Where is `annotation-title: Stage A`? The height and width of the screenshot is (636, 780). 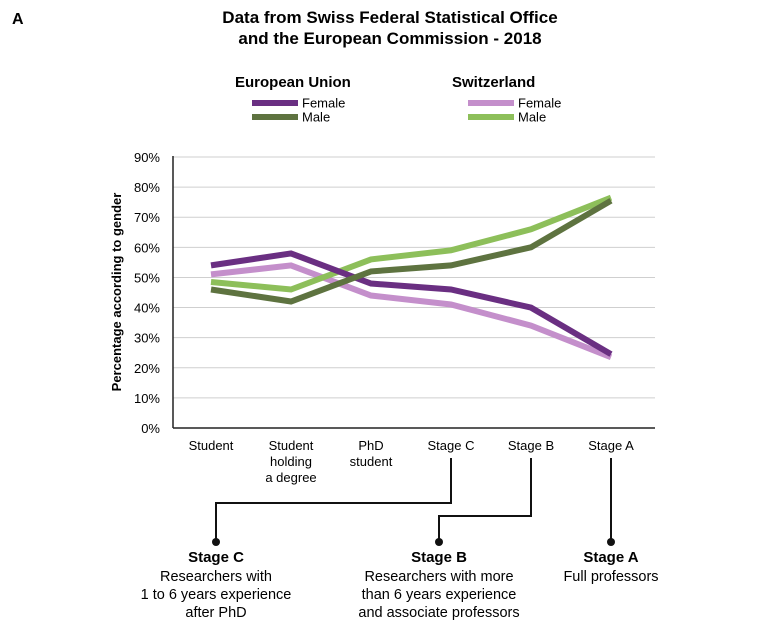 annotation-title: Stage A is located at coordinates (610, 557).